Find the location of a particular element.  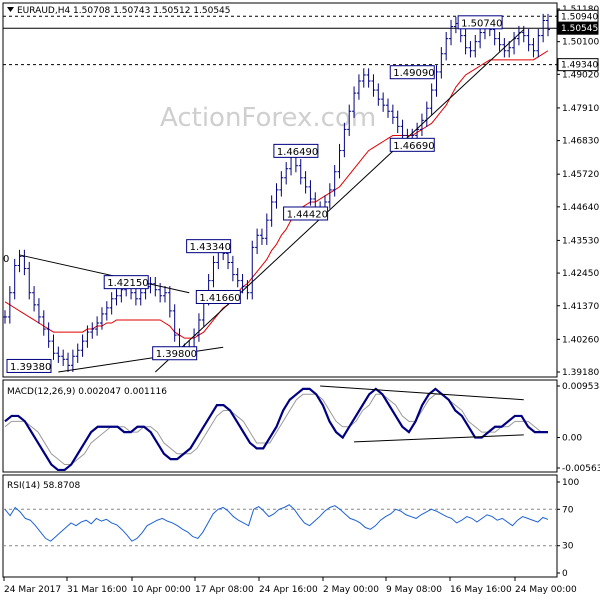

annotation-label: 1.50740 is located at coordinates (481, 23).